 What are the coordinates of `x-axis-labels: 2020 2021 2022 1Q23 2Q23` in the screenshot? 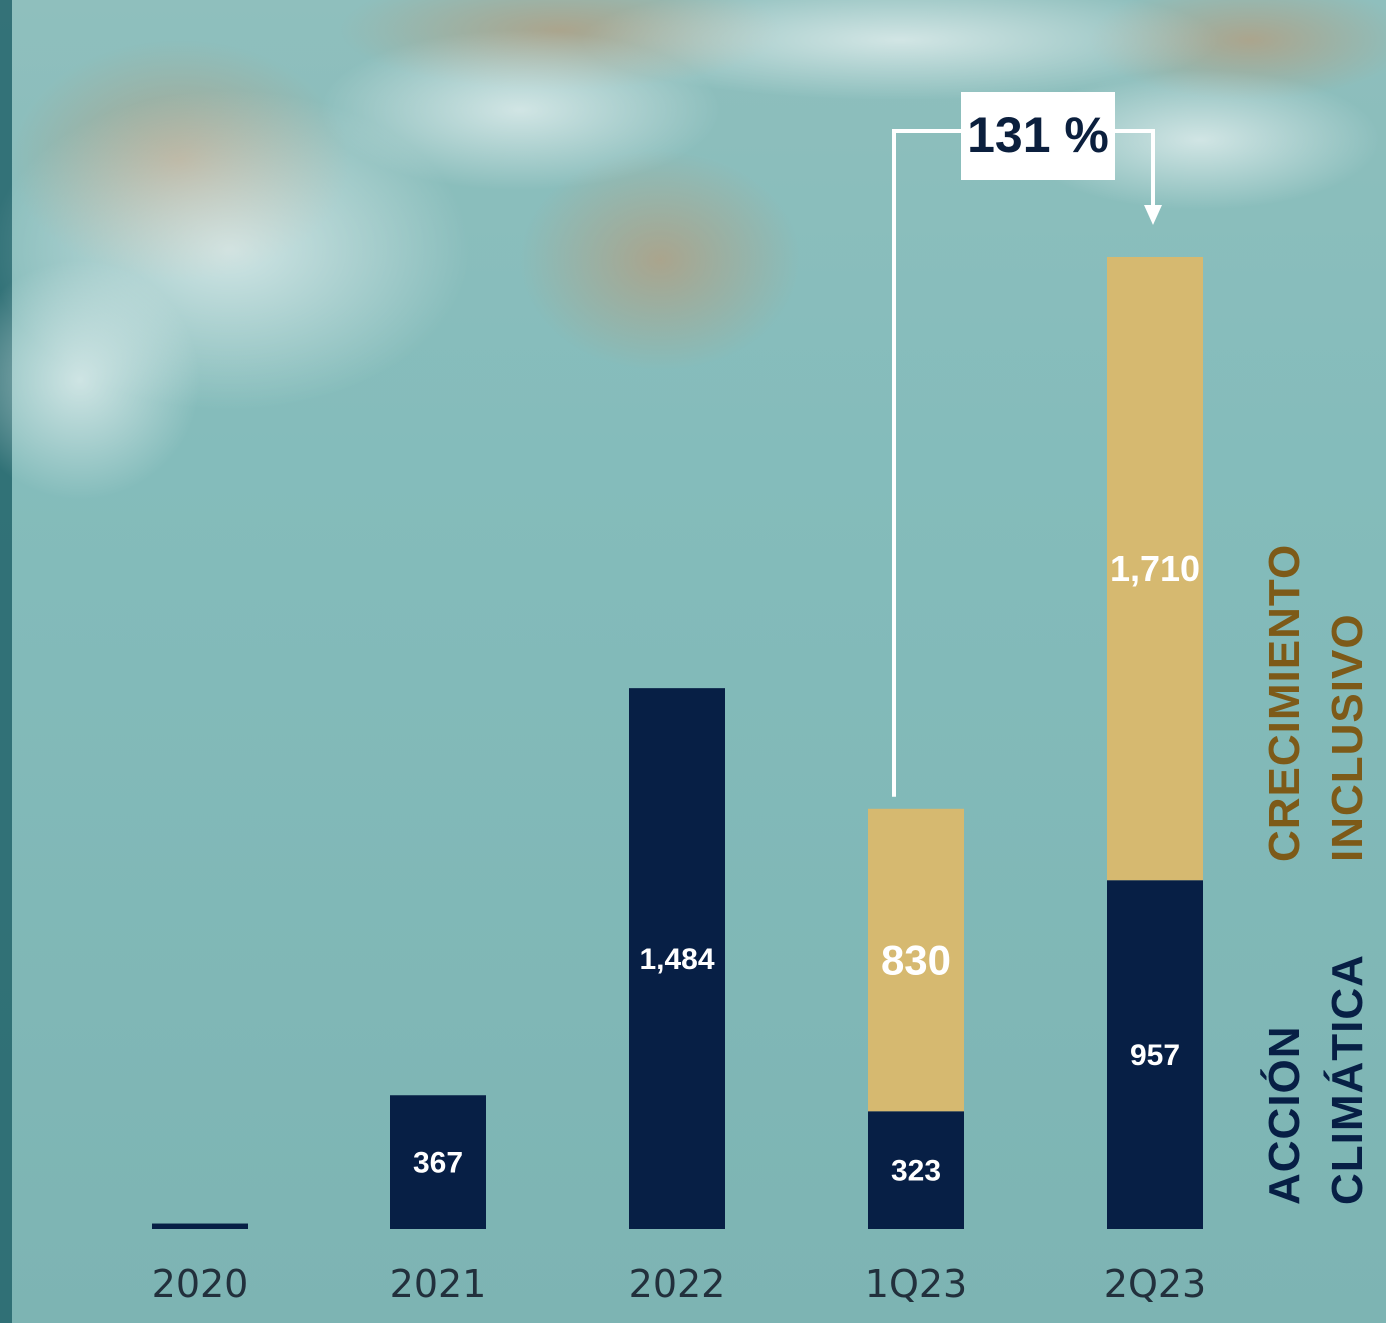 It's located at (679, 1284).